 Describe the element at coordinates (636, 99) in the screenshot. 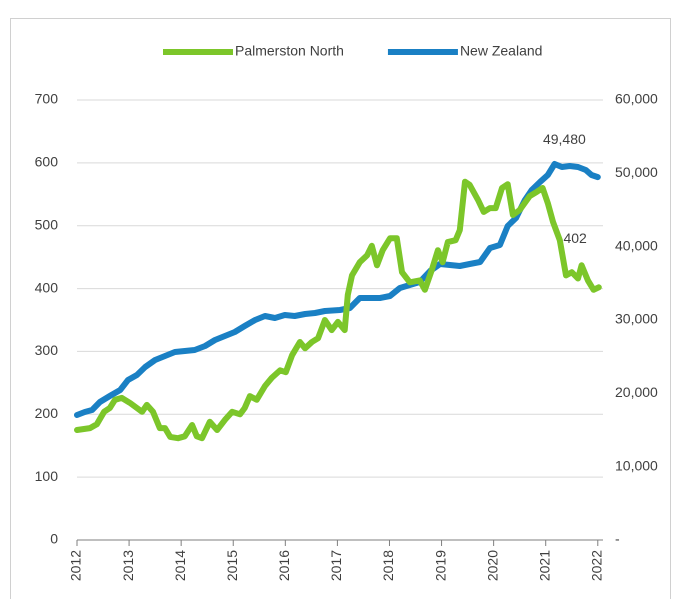

I see `y2-tick-label: 60,000` at that location.